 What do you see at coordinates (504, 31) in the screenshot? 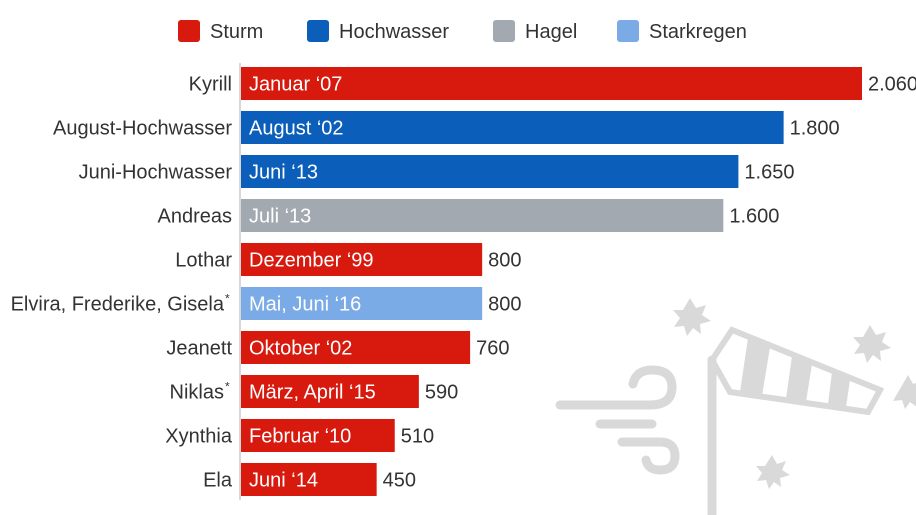
I see `legend-swatch-hagel` at bounding box center [504, 31].